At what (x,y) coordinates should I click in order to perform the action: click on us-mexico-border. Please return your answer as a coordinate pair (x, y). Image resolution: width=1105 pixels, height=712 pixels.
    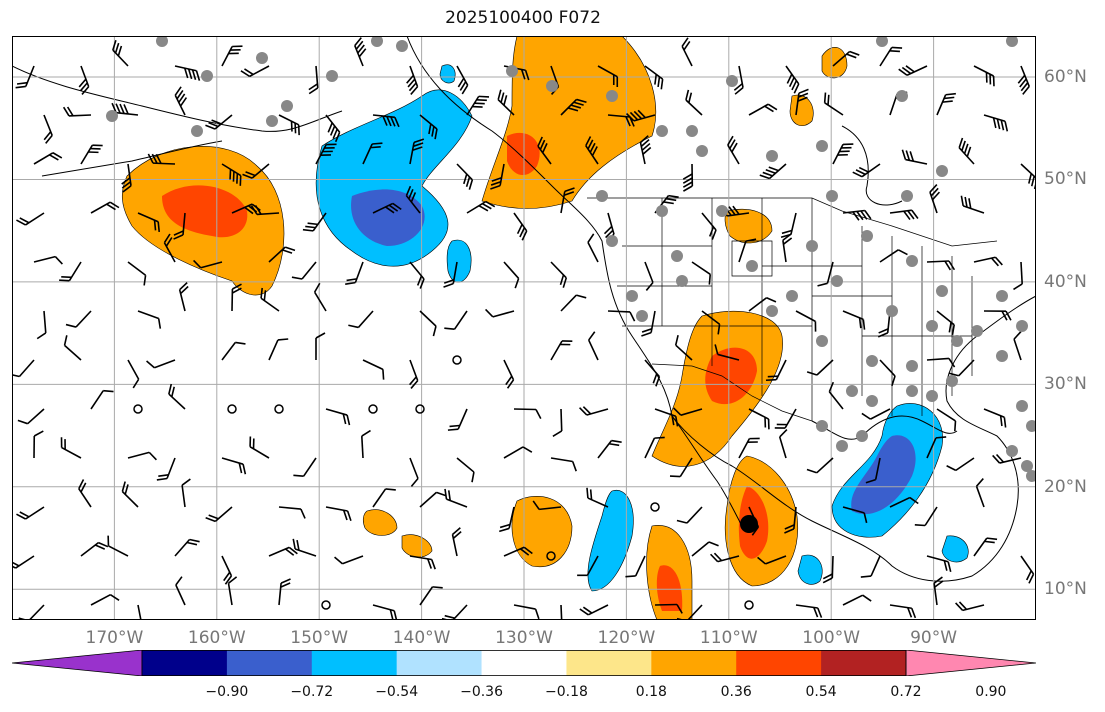
    Looking at the image, I should click on (732, 392).